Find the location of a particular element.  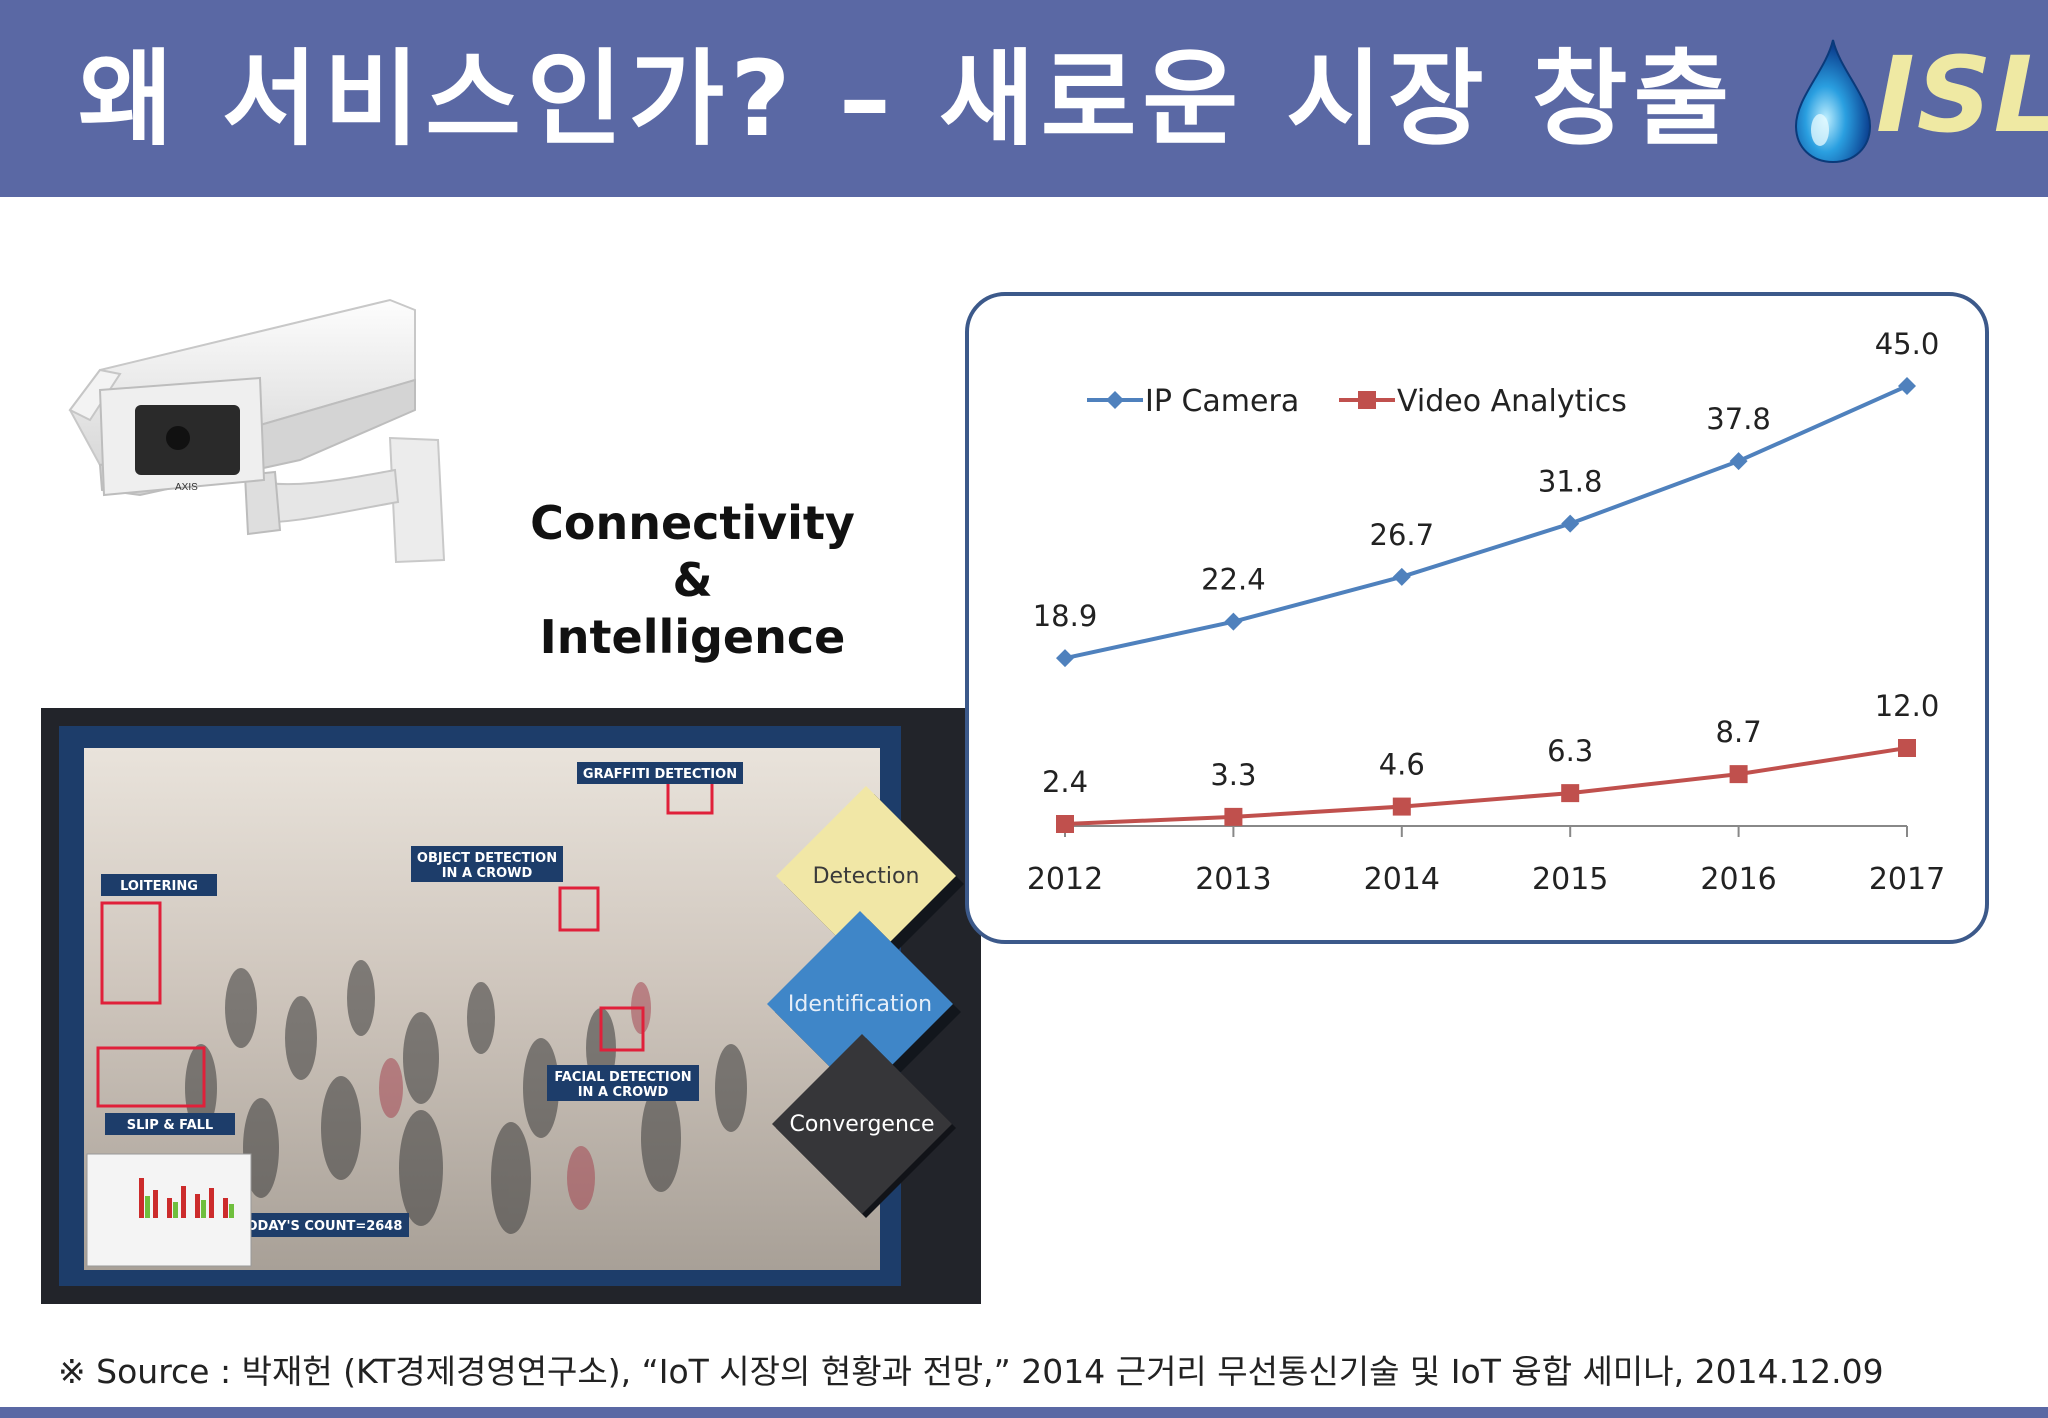

tagline-line: Connectivity is located at coordinates (692, 523).